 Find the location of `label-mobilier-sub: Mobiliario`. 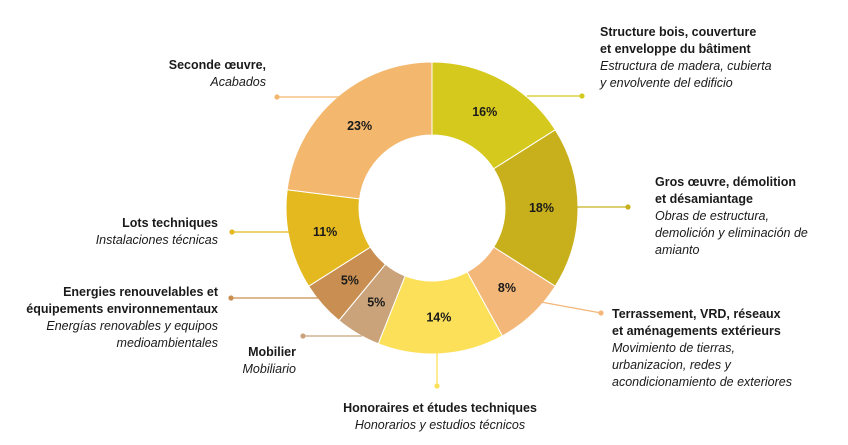

label-mobilier-sub: Mobiliario is located at coordinates (269, 369).